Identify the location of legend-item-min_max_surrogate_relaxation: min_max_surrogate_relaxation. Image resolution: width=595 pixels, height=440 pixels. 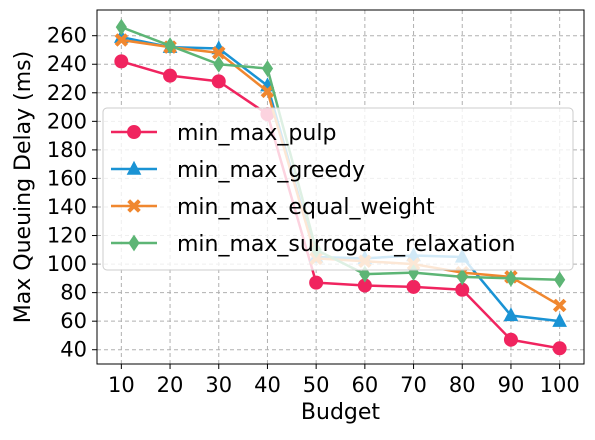
(313, 244).